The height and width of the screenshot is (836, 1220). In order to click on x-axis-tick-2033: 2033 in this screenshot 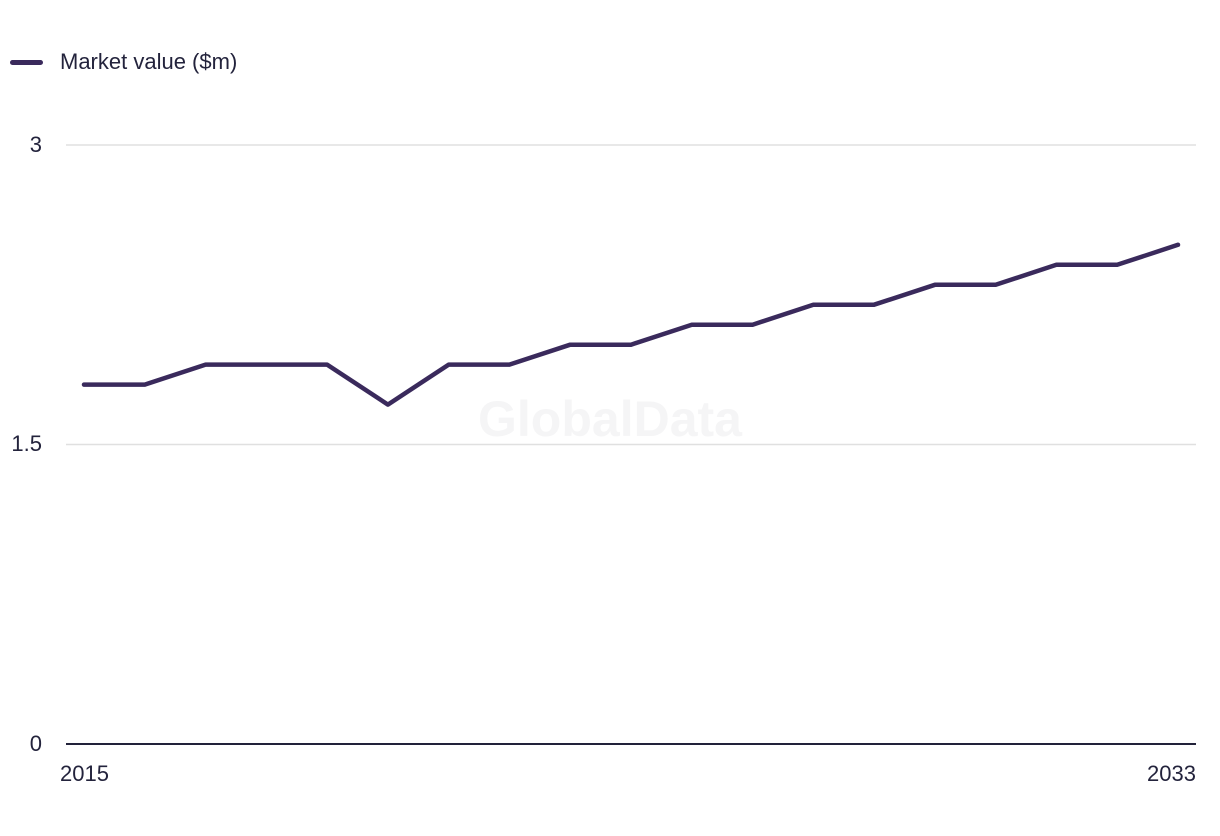, I will do `click(1171, 773)`.